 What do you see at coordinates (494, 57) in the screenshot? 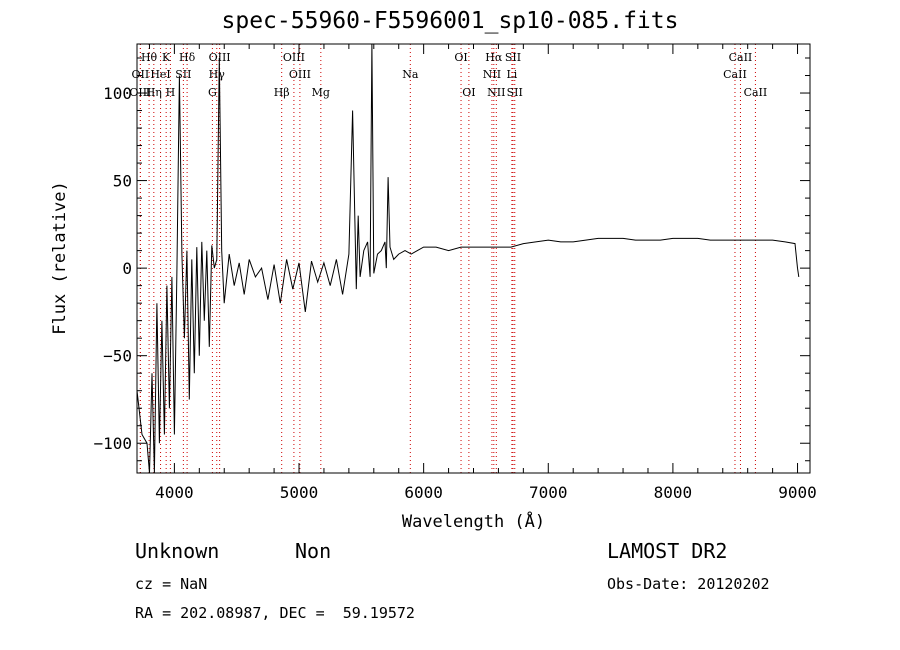
I see `line-label: Hα` at bounding box center [494, 57].